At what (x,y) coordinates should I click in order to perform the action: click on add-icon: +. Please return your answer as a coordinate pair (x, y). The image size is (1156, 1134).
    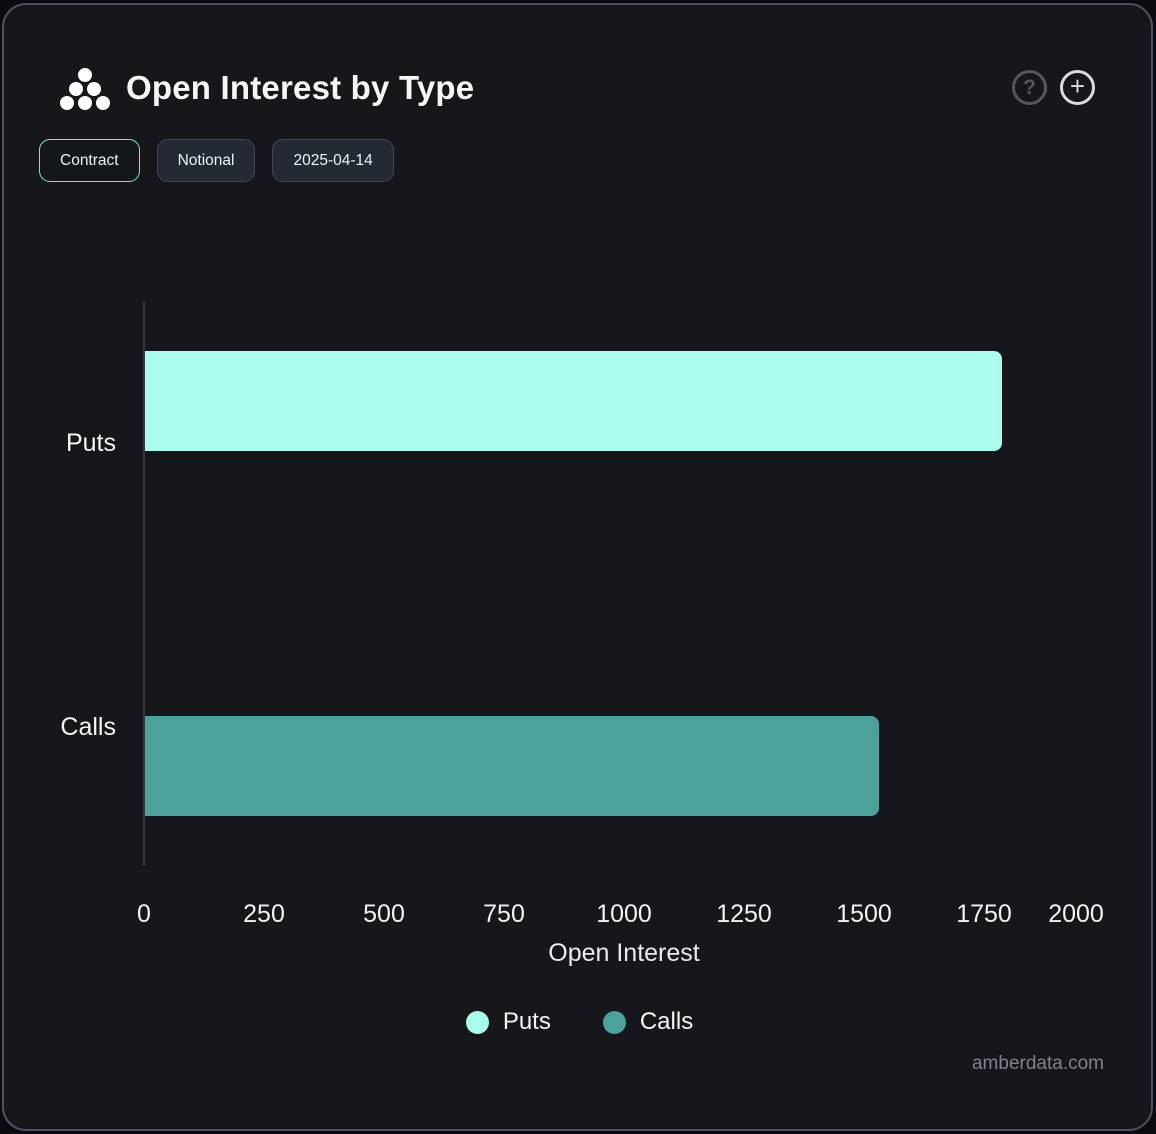
    Looking at the image, I should click on (1077, 87).